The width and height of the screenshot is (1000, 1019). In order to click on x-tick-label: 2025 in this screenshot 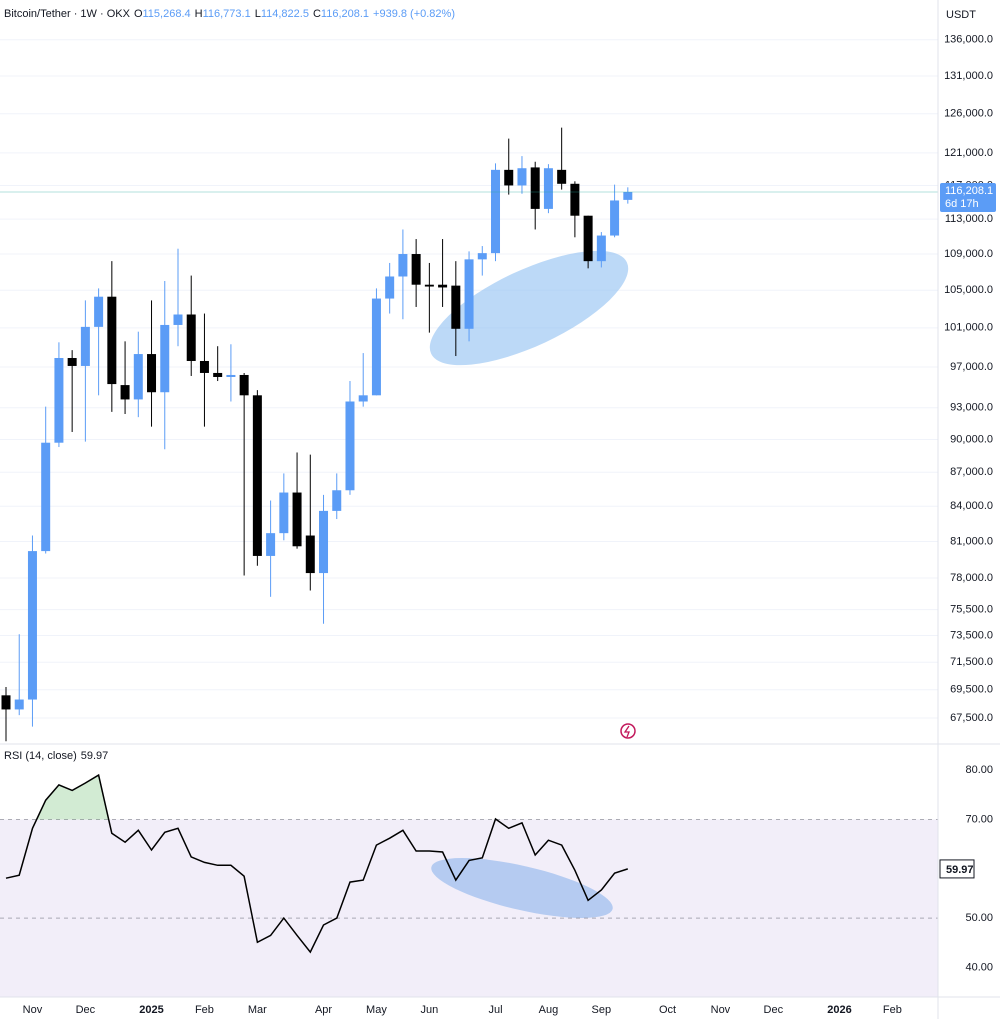, I will do `click(151, 1010)`.